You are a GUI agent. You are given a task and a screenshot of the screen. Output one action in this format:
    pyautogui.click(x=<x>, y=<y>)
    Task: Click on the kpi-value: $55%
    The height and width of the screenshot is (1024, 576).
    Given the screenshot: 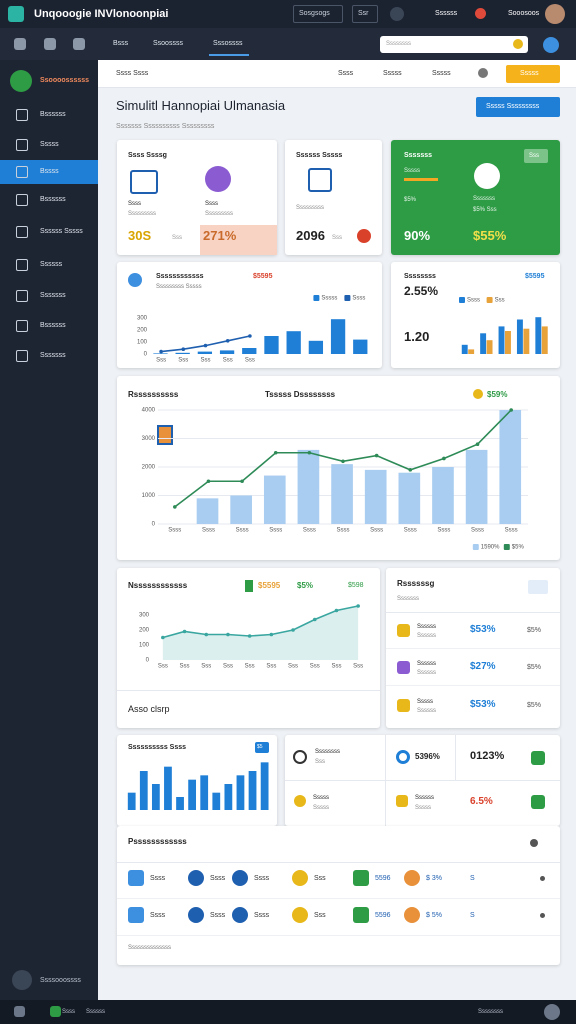 What is the action you would take?
    pyautogui.click(x=490, y=235)
    